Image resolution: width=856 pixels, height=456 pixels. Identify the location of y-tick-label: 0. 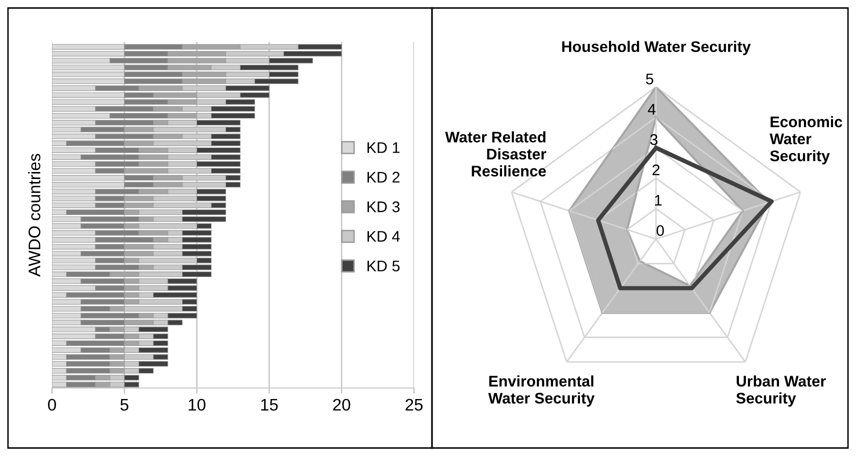
(660, 230).